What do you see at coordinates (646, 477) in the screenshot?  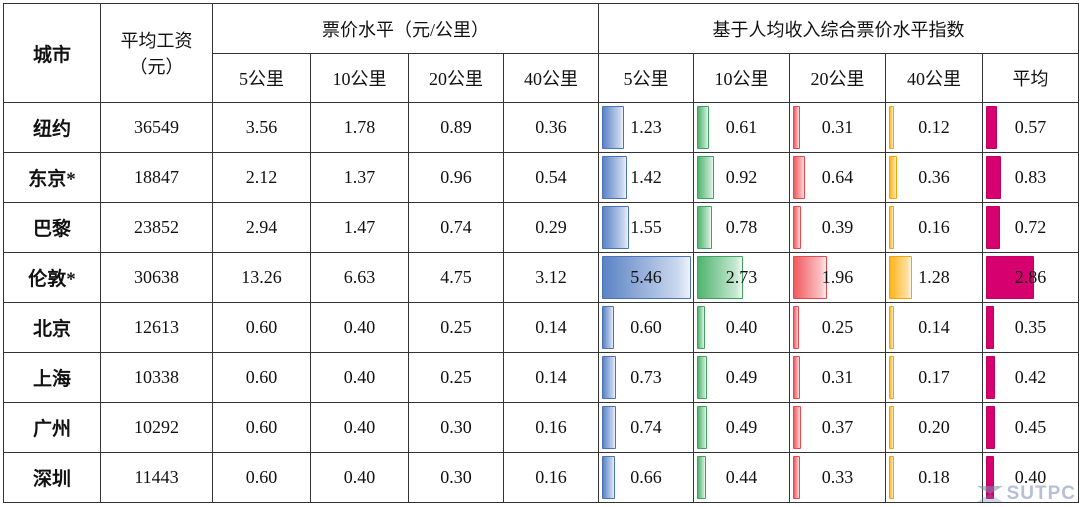 I see `index-value: 0.66` at bounding box center [646, 477].